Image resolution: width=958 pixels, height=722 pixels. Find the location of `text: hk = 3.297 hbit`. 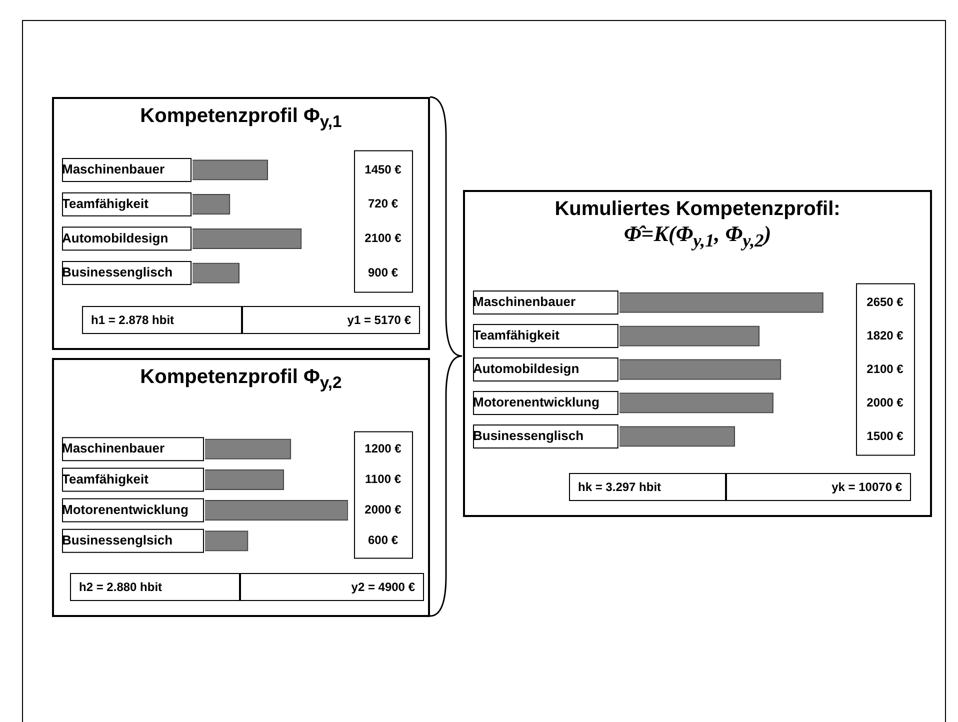

text: hk = 3.297 hbit is located at coordinates (647, 487).